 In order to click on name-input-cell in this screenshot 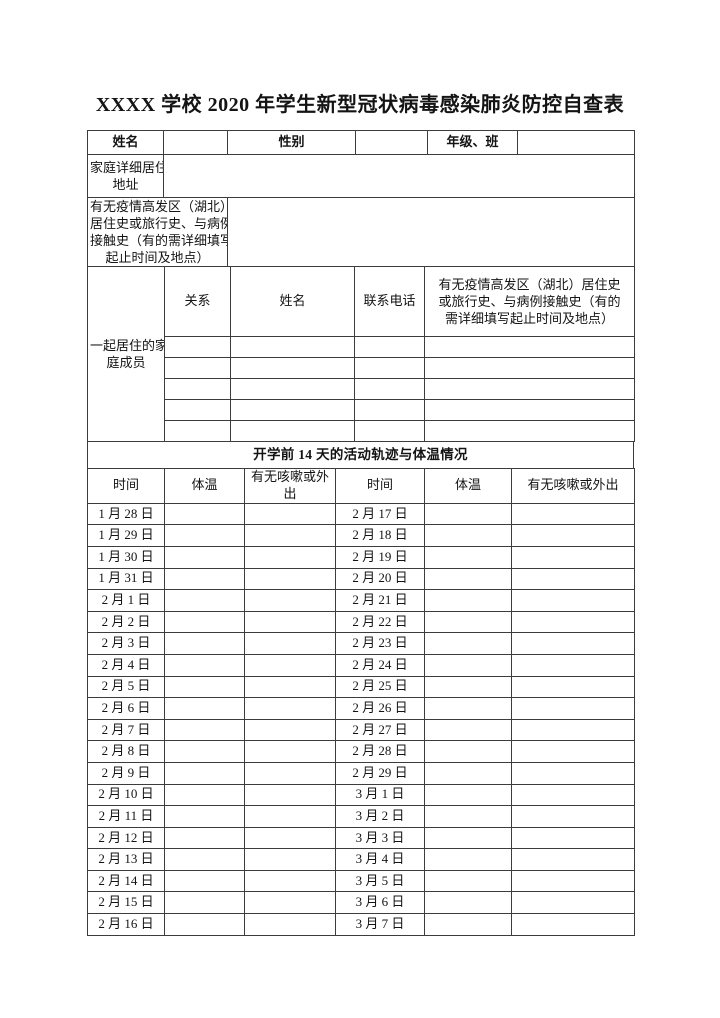, I will do `click(195, 142)`.